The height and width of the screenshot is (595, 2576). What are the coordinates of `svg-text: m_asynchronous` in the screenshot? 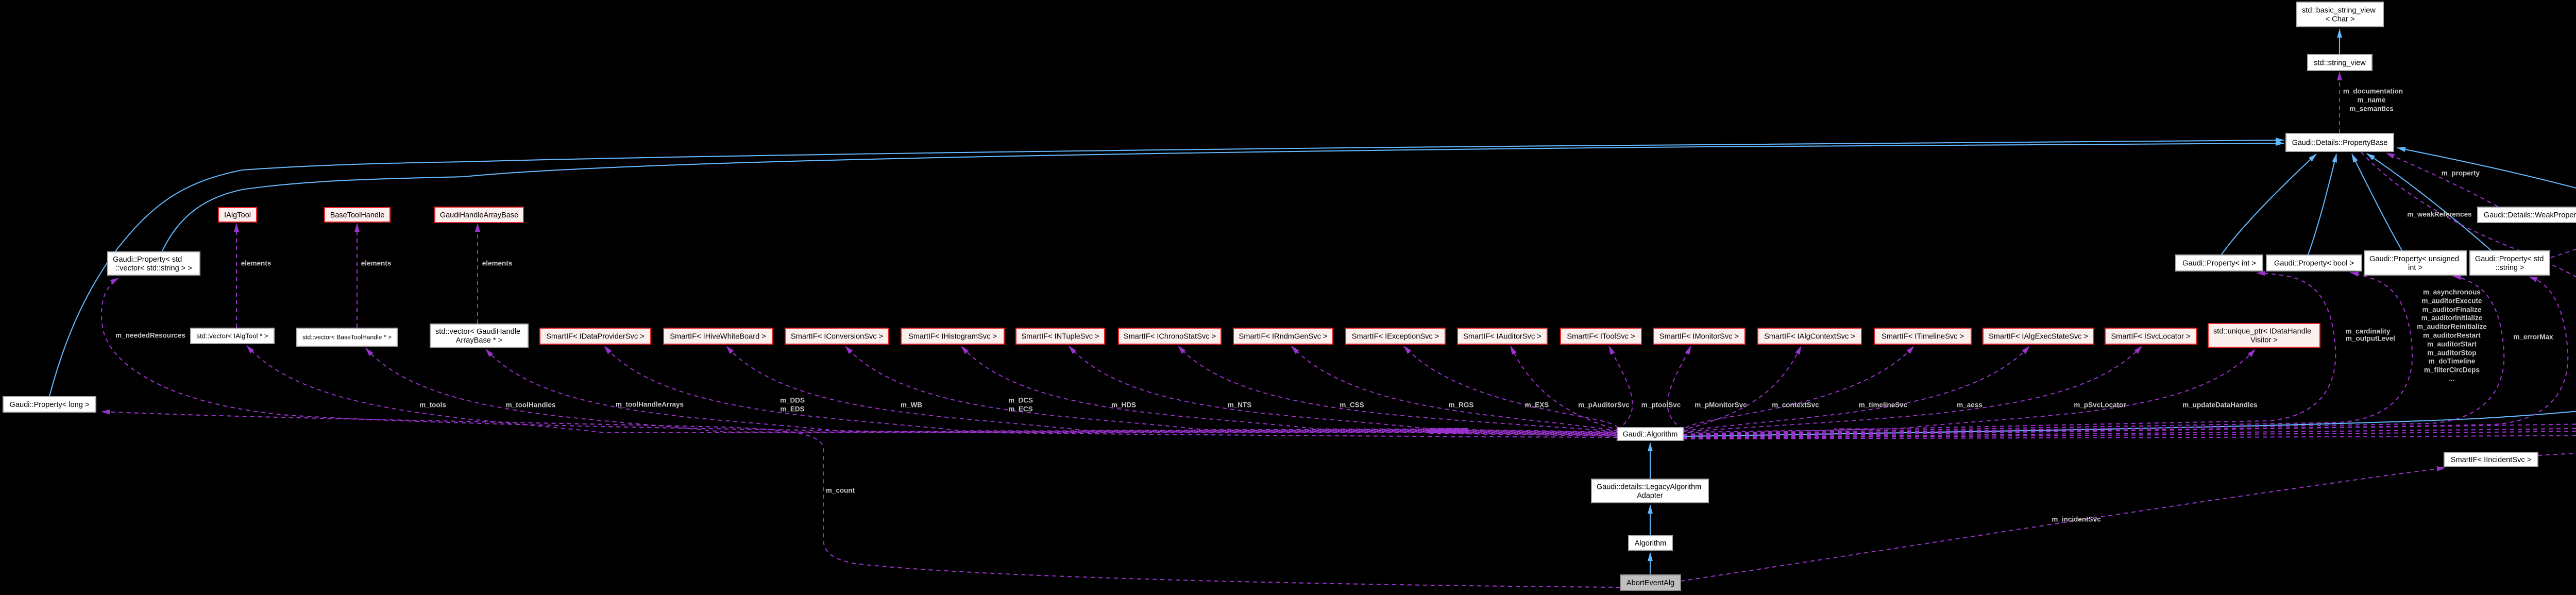 It's located at (2452, 292).